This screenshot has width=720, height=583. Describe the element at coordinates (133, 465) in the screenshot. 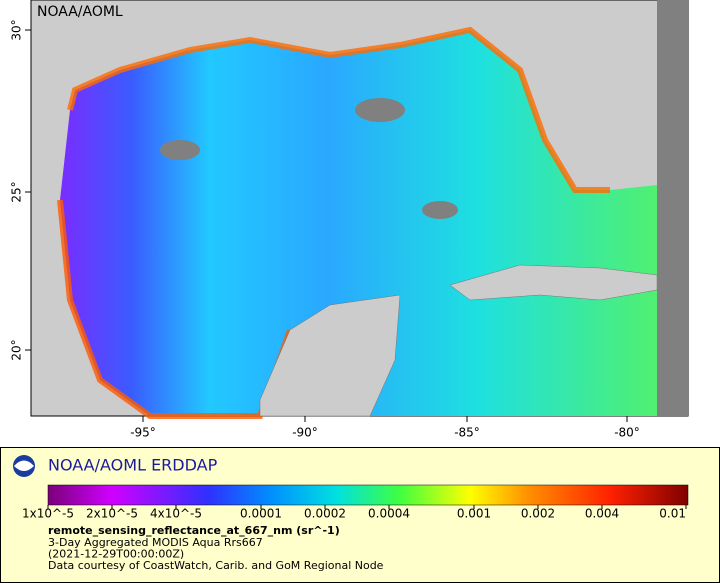

I see `legend-title: NOAA/AOML ERDDAP` at that location.